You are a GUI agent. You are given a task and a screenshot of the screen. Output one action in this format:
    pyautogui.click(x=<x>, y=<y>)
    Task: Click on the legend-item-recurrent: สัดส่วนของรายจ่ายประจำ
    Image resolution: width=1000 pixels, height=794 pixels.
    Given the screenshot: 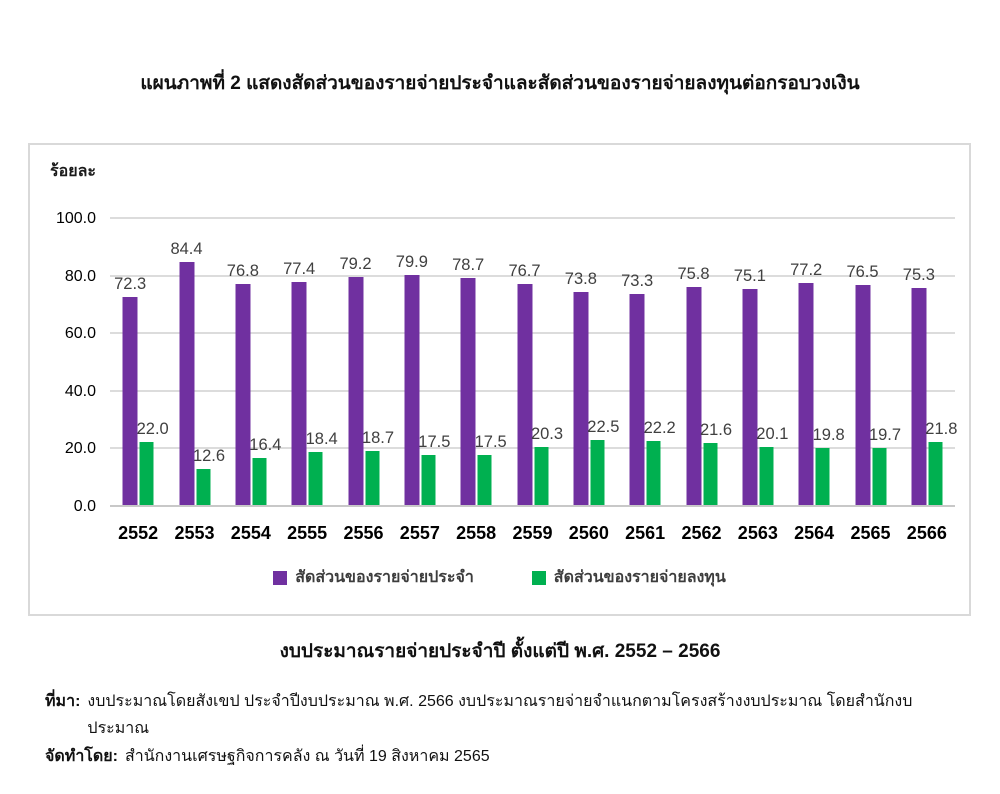 What is the action you would take?
    pyautogui.click(x=373, y=577)
    